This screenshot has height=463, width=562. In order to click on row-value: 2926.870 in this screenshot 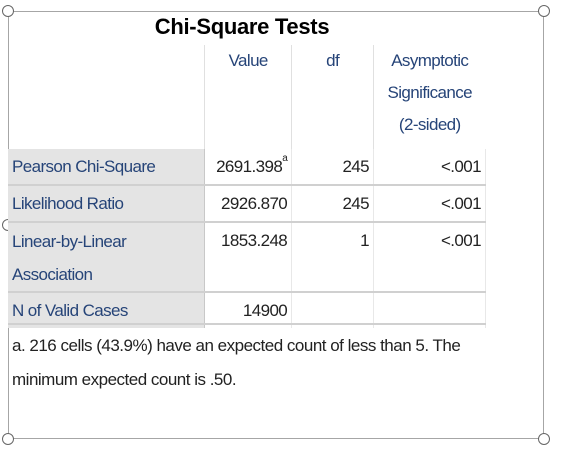, I will do `click(248, 203)`.